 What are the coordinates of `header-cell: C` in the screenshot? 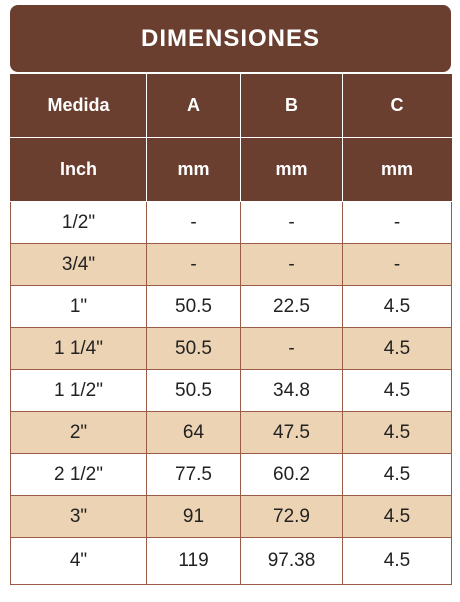 It's located at (397, 106).